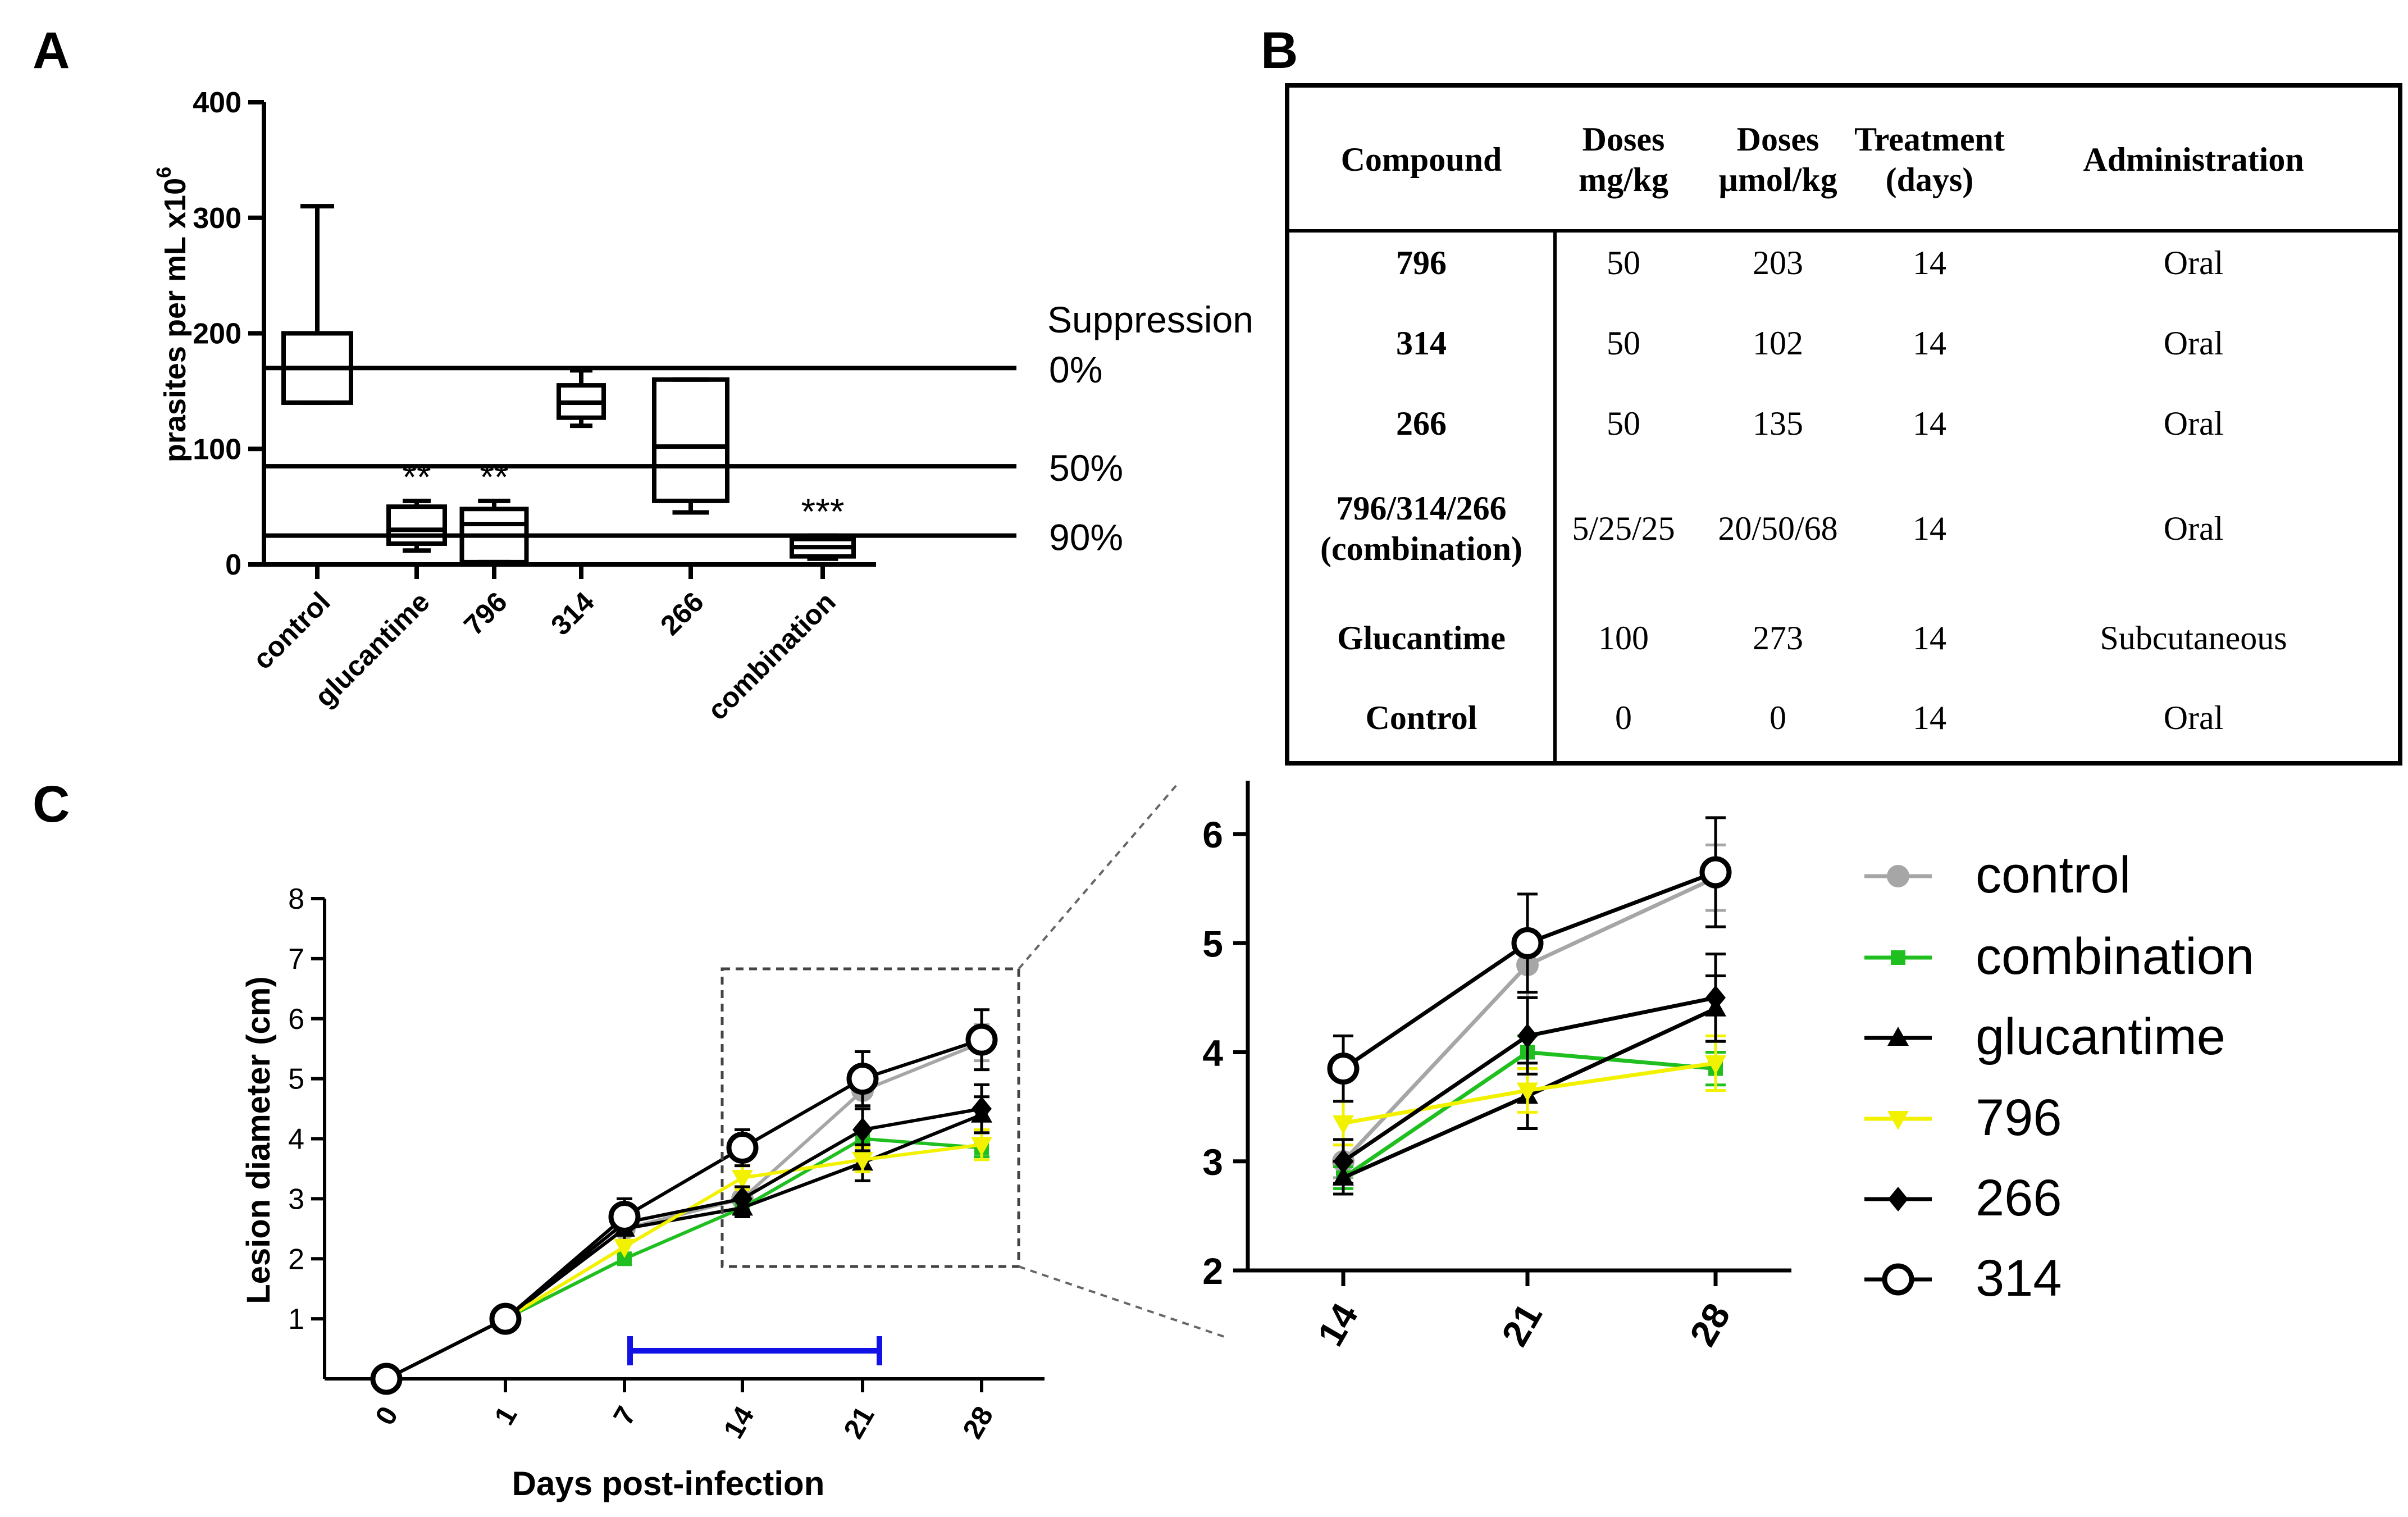 The height and width of the screenshot is (1517, 2408). Describe the element at coordinates (2115, 956) in the screenshot. I see `legend-label-combination: combination` at that location.